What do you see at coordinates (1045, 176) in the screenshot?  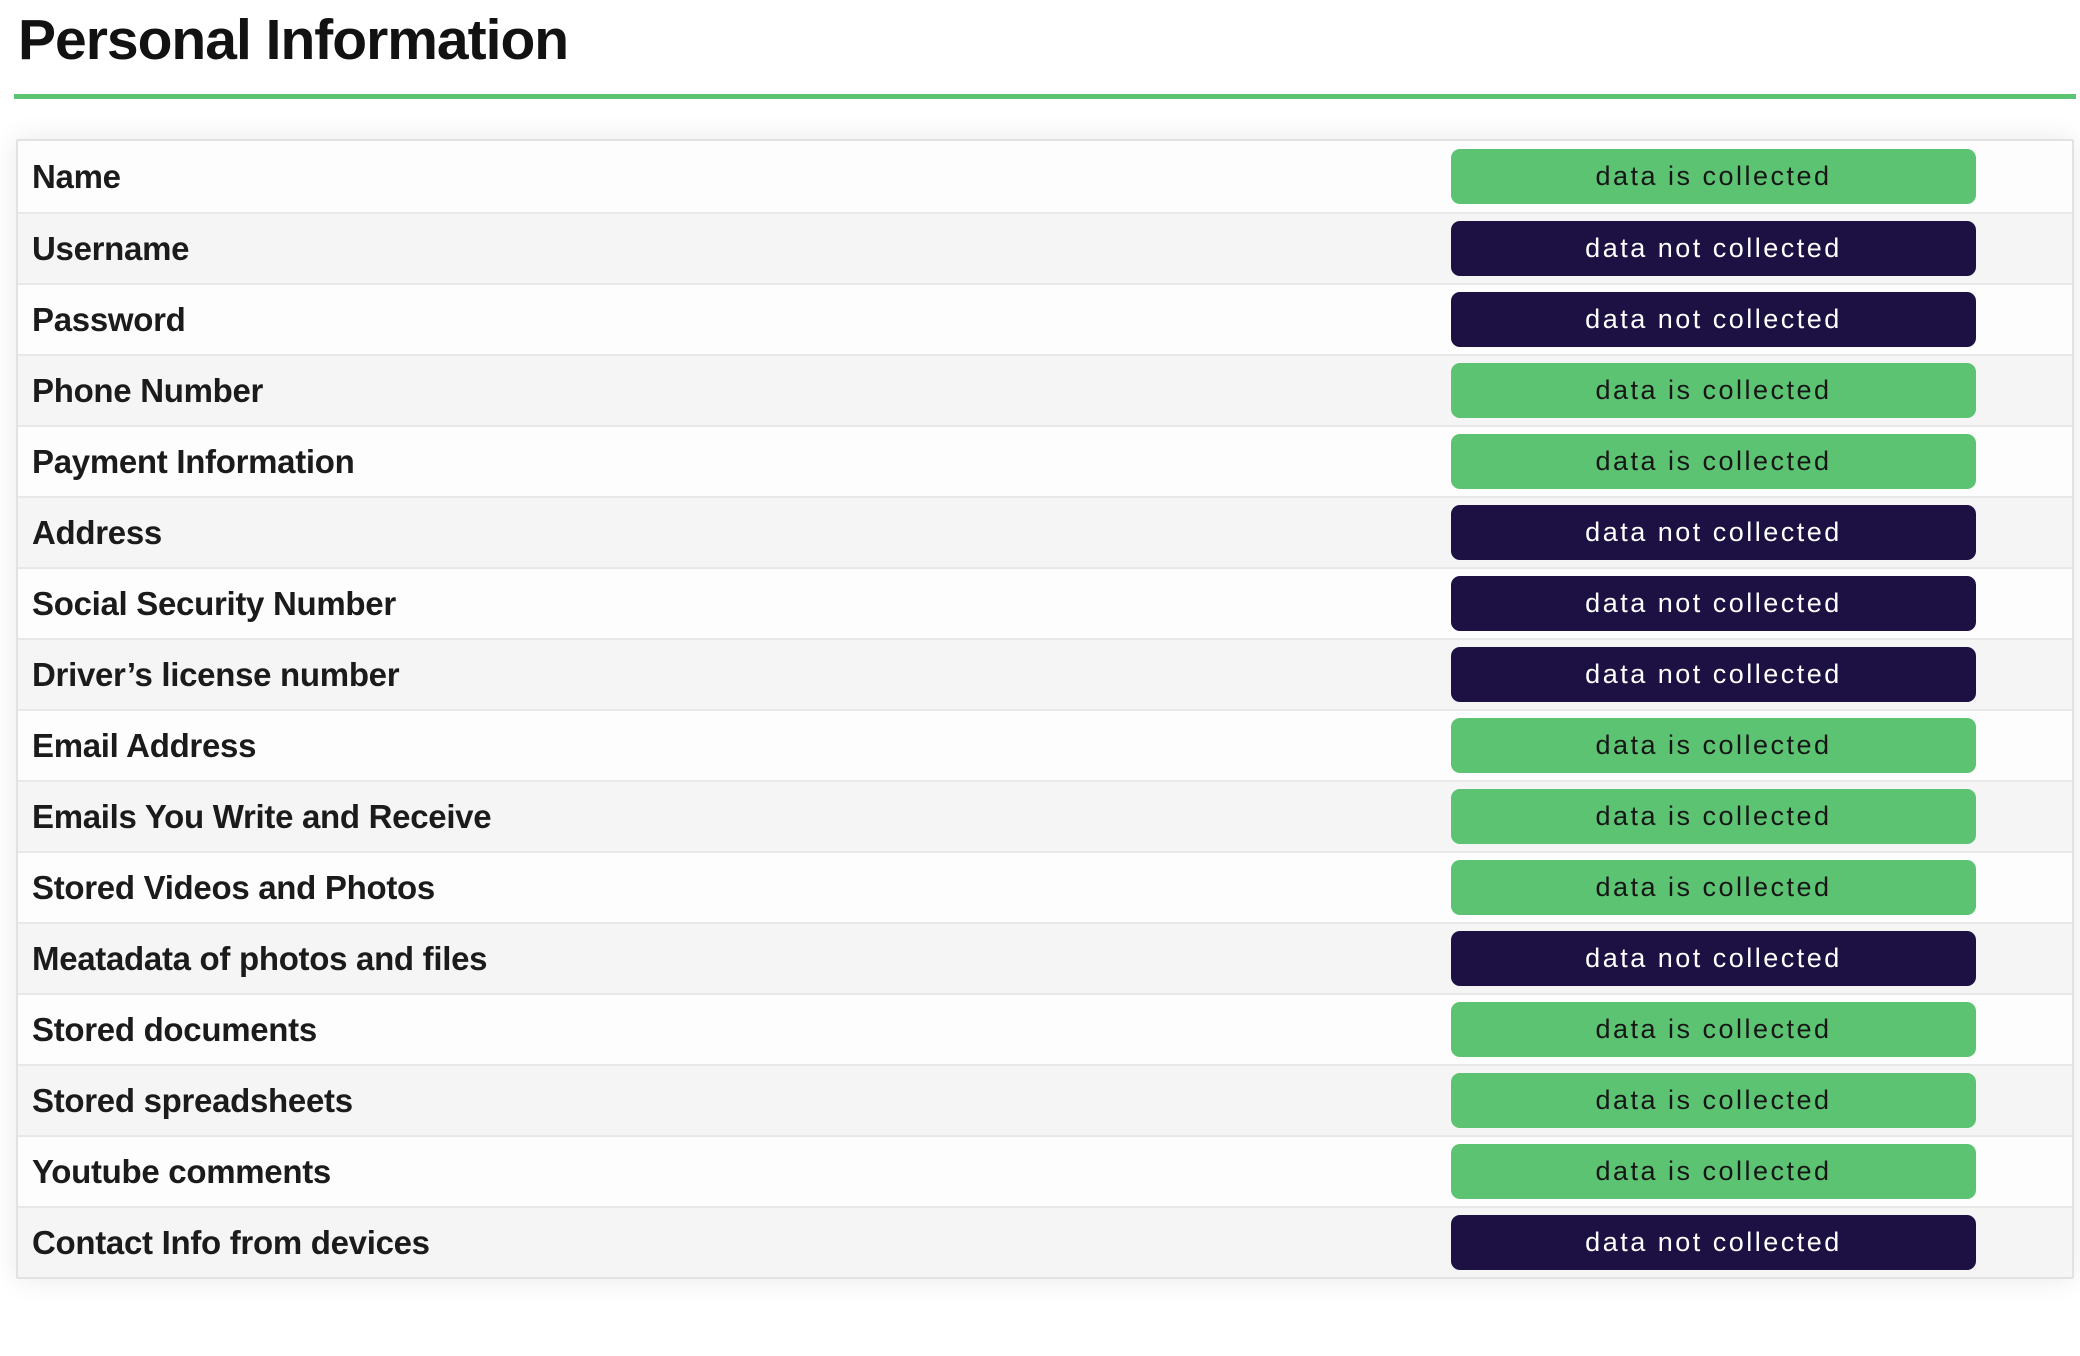 I see `table-row: Name data is collected` at bounding box center [1045, 176].